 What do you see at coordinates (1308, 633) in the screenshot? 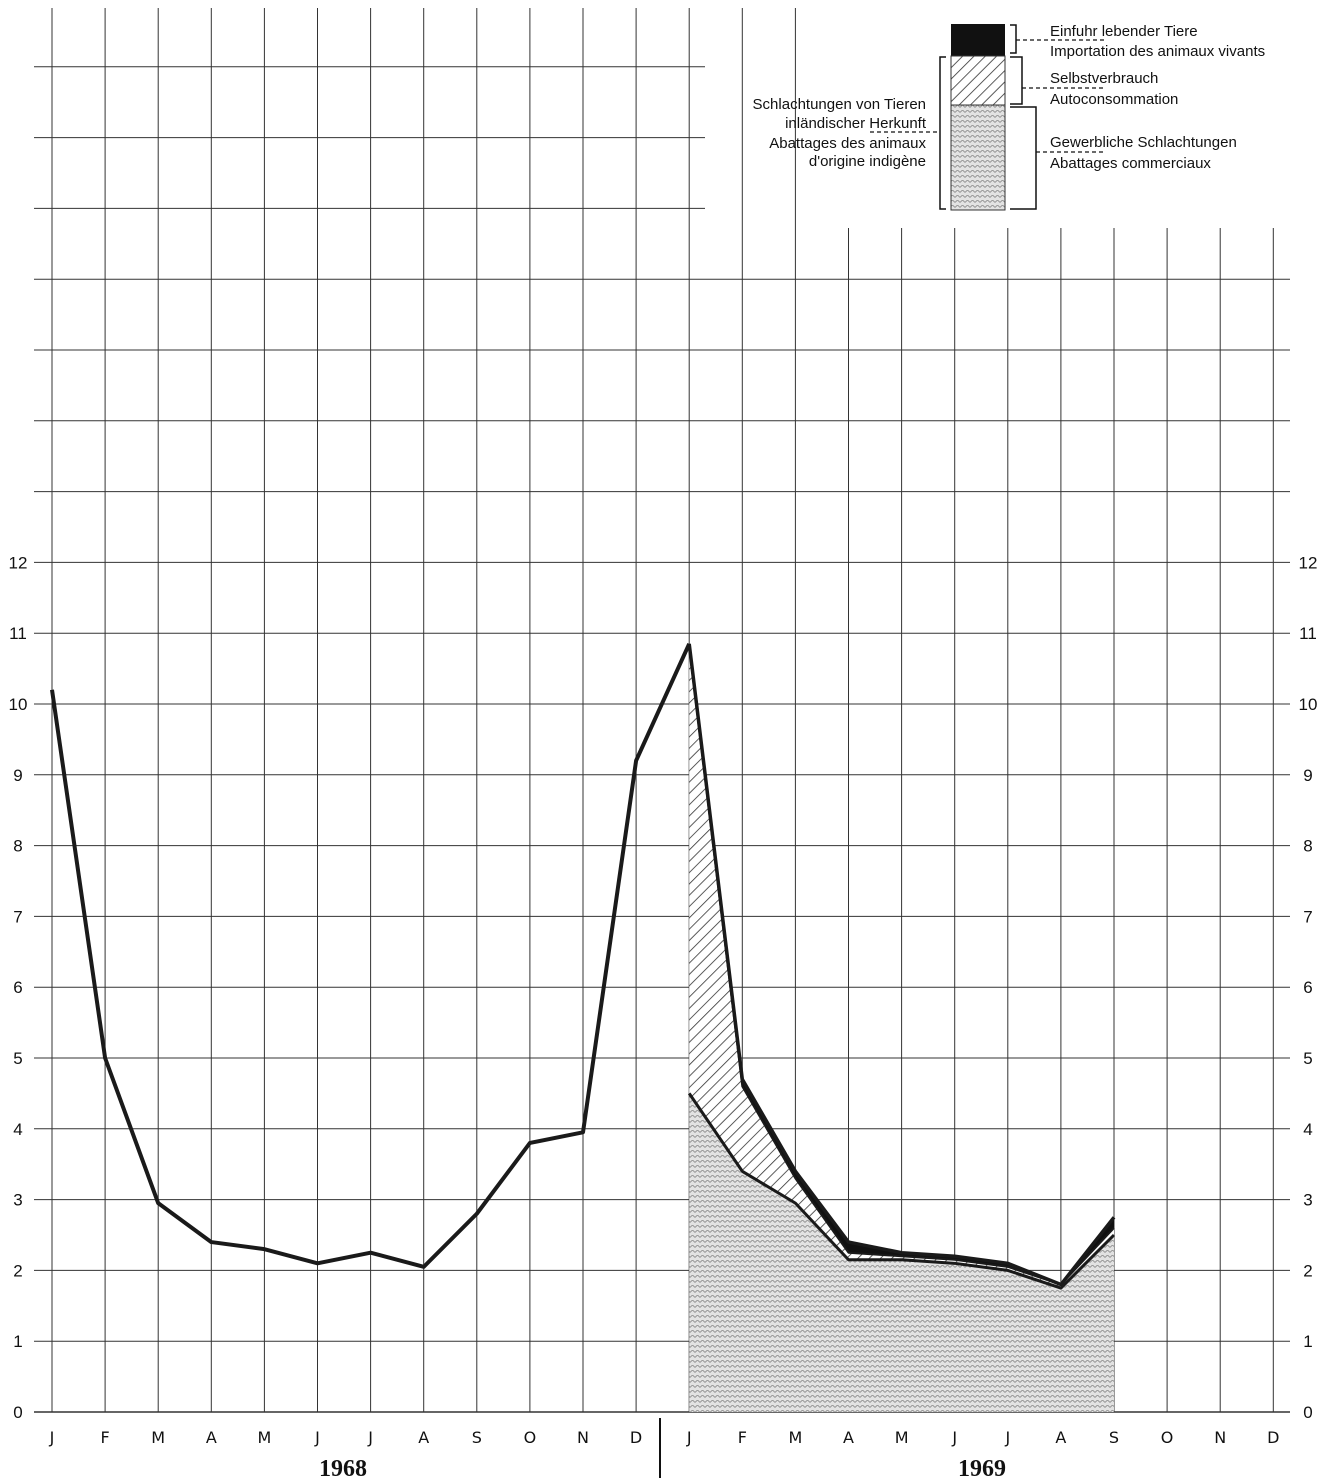
I see `y-tick-right: 11` at bounding box center [1308, 633].